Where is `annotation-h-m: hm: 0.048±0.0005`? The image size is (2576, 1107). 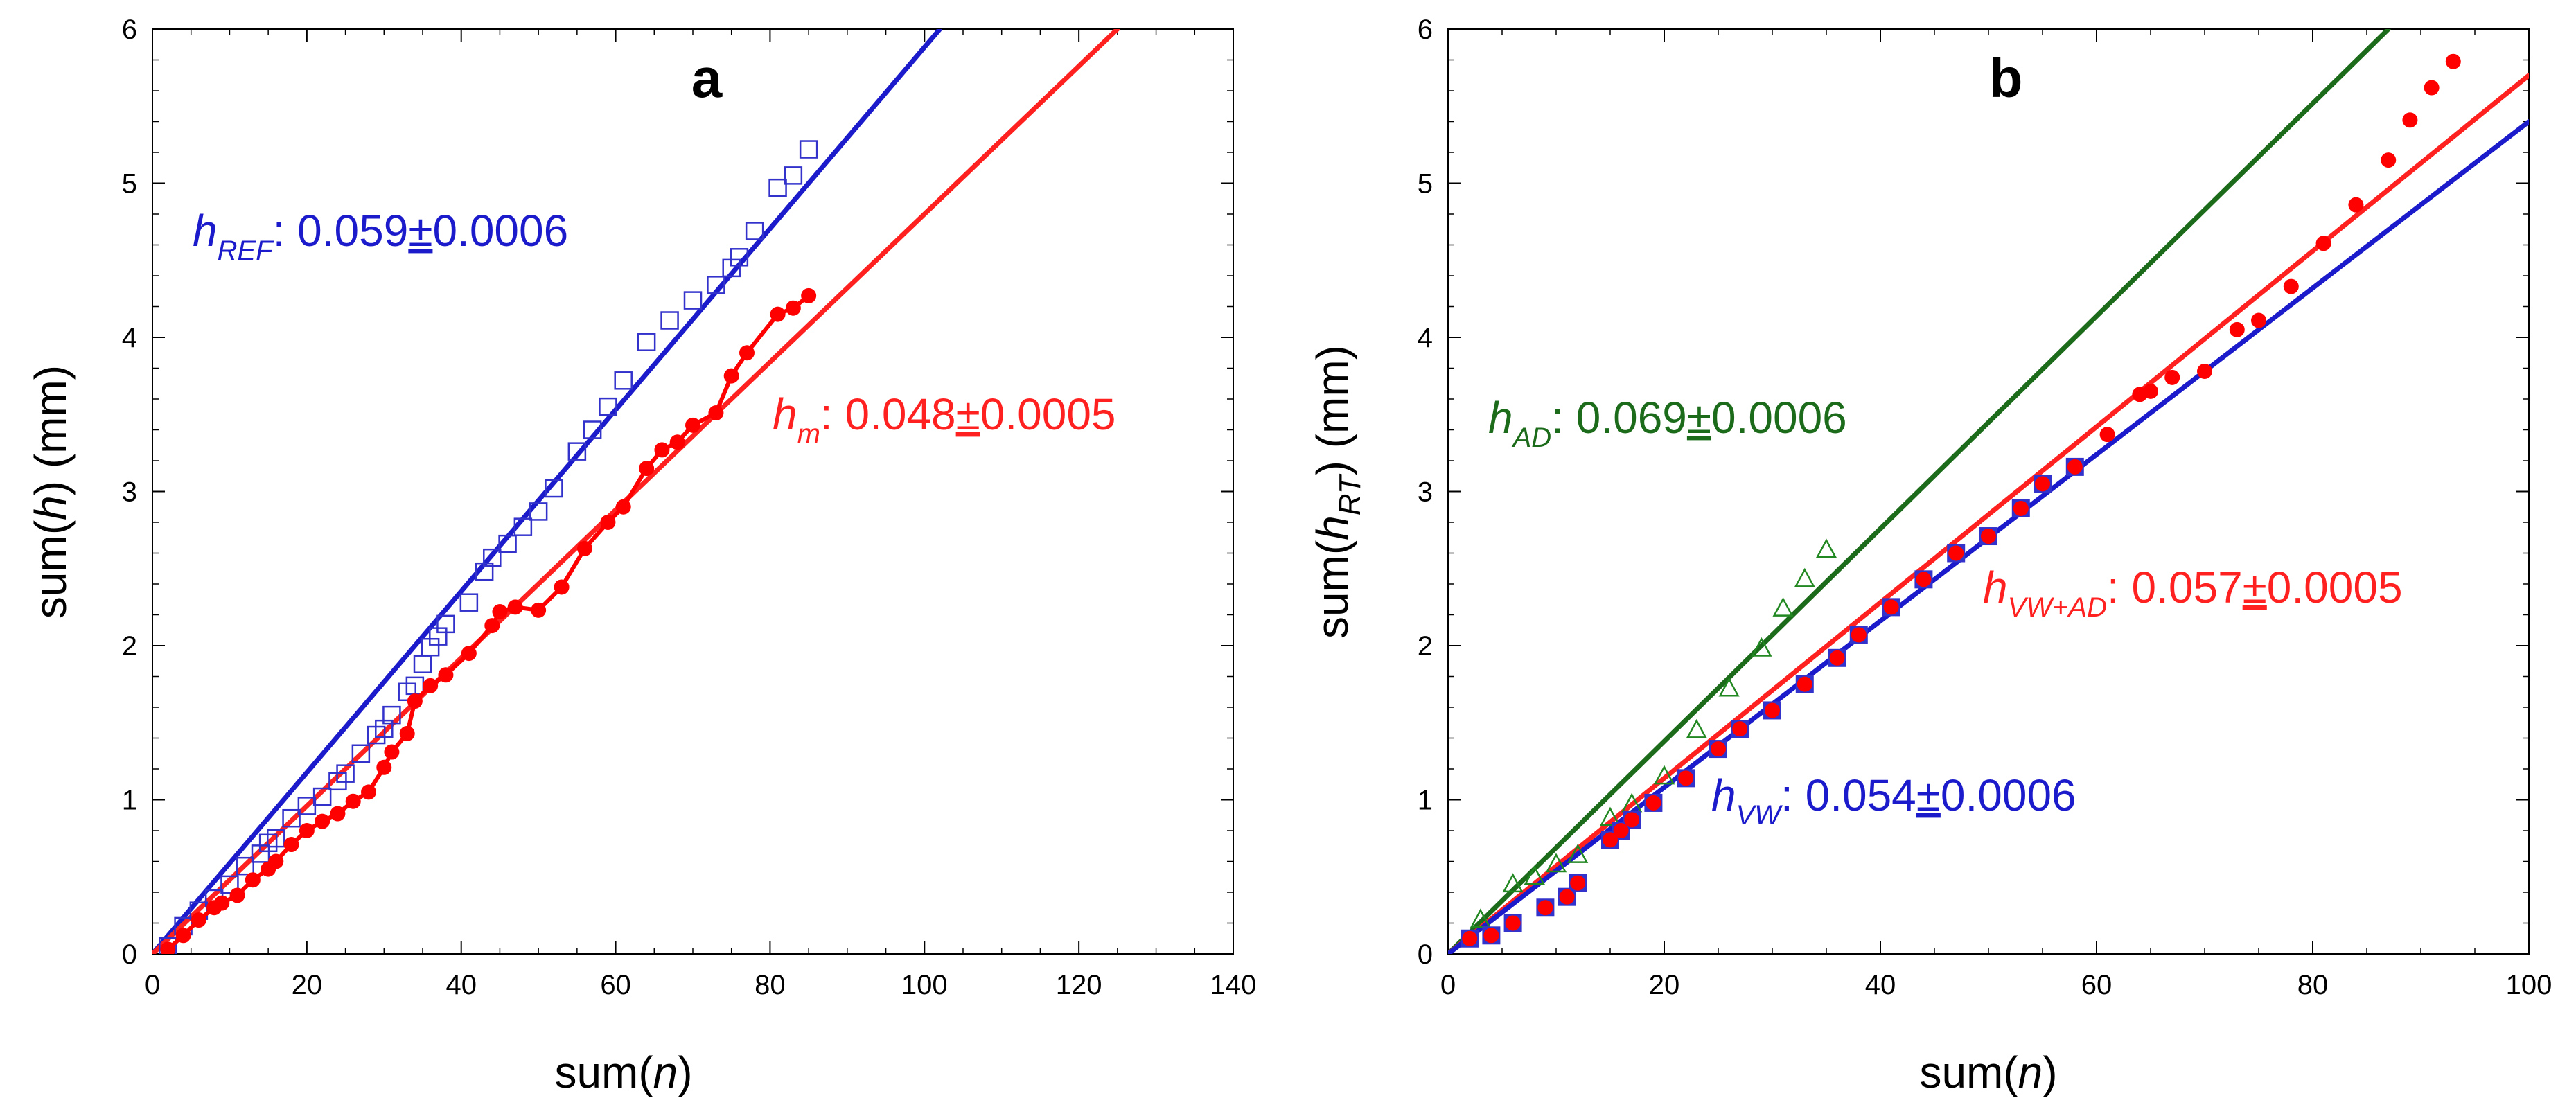 annotation-h-m: hm: 0.048±0.0005 is located at coordinates (944, 419).